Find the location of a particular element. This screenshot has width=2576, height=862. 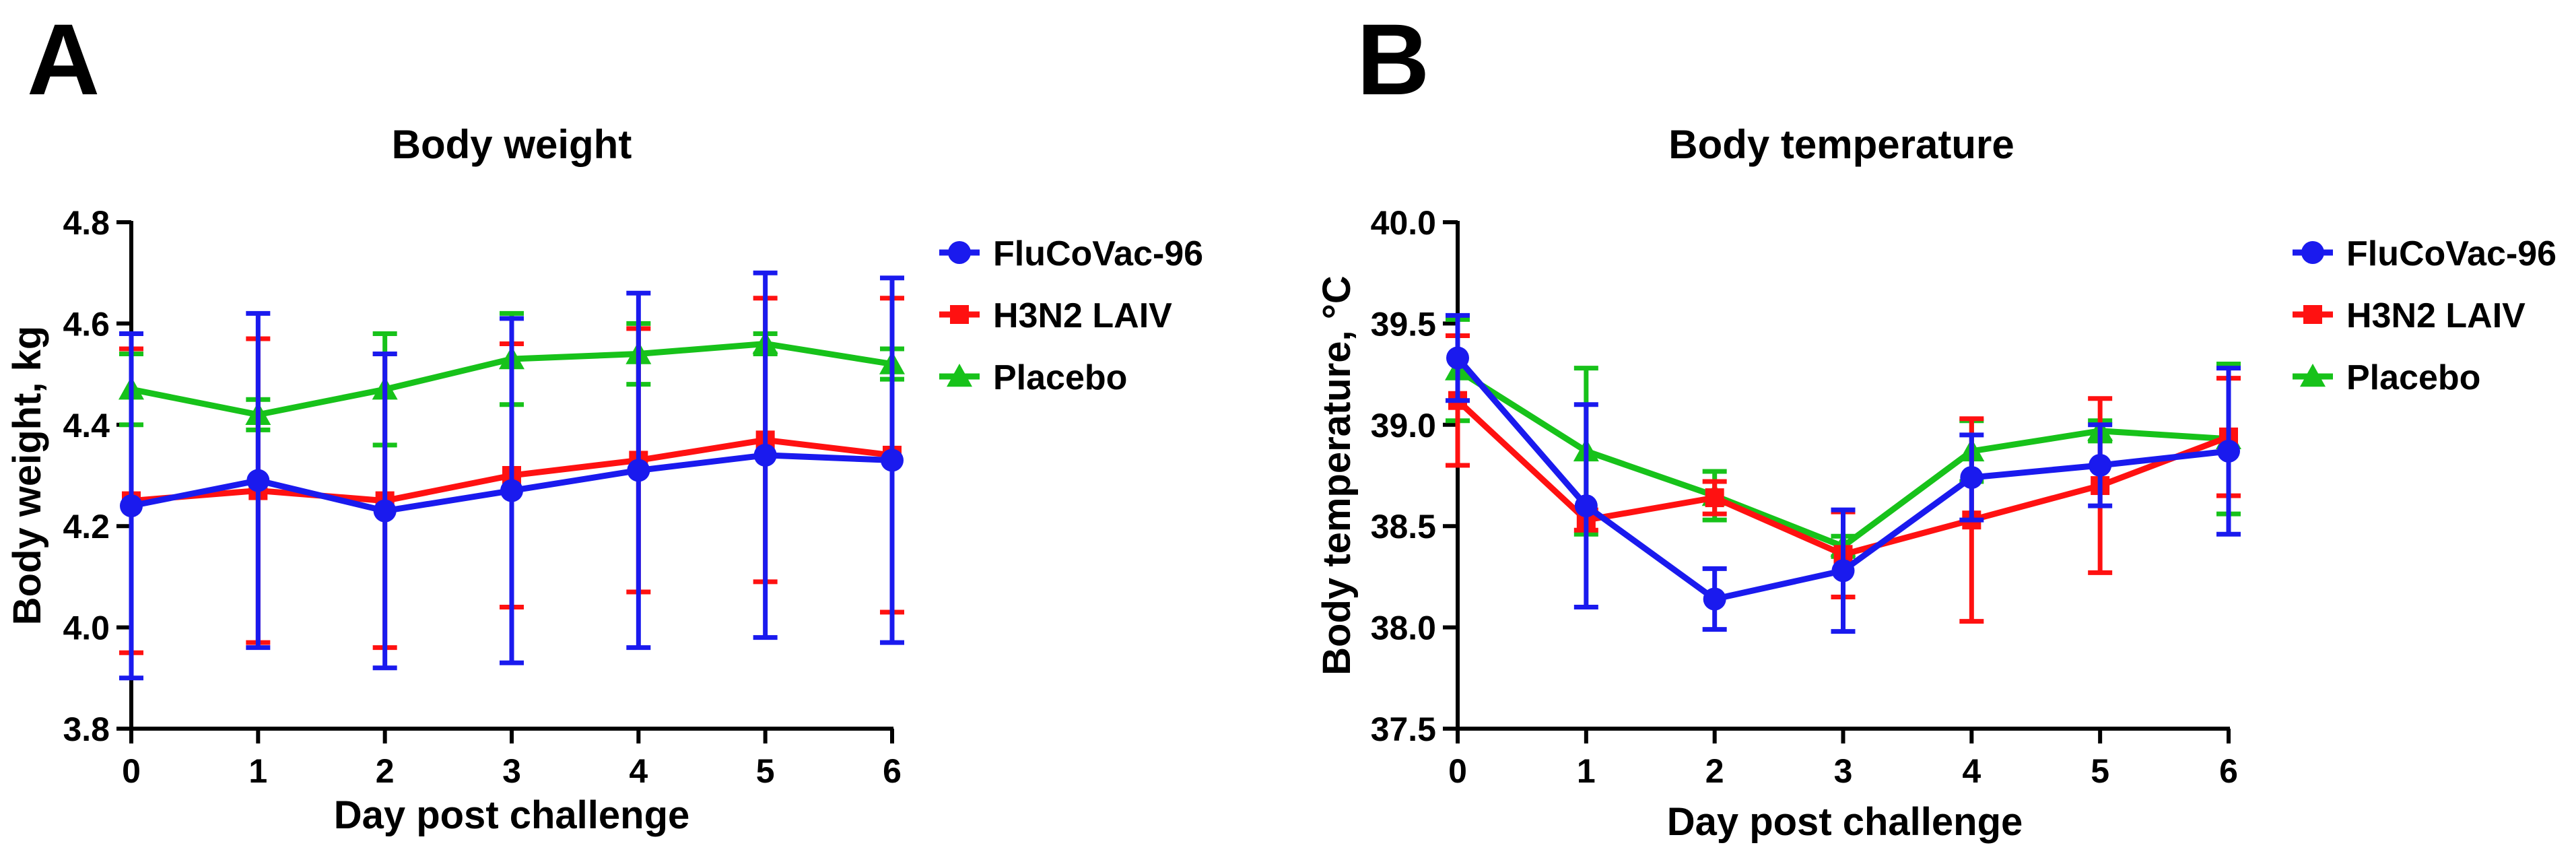

panel-b-x-tick-label: 6 is located at coordinates (2228, 771).